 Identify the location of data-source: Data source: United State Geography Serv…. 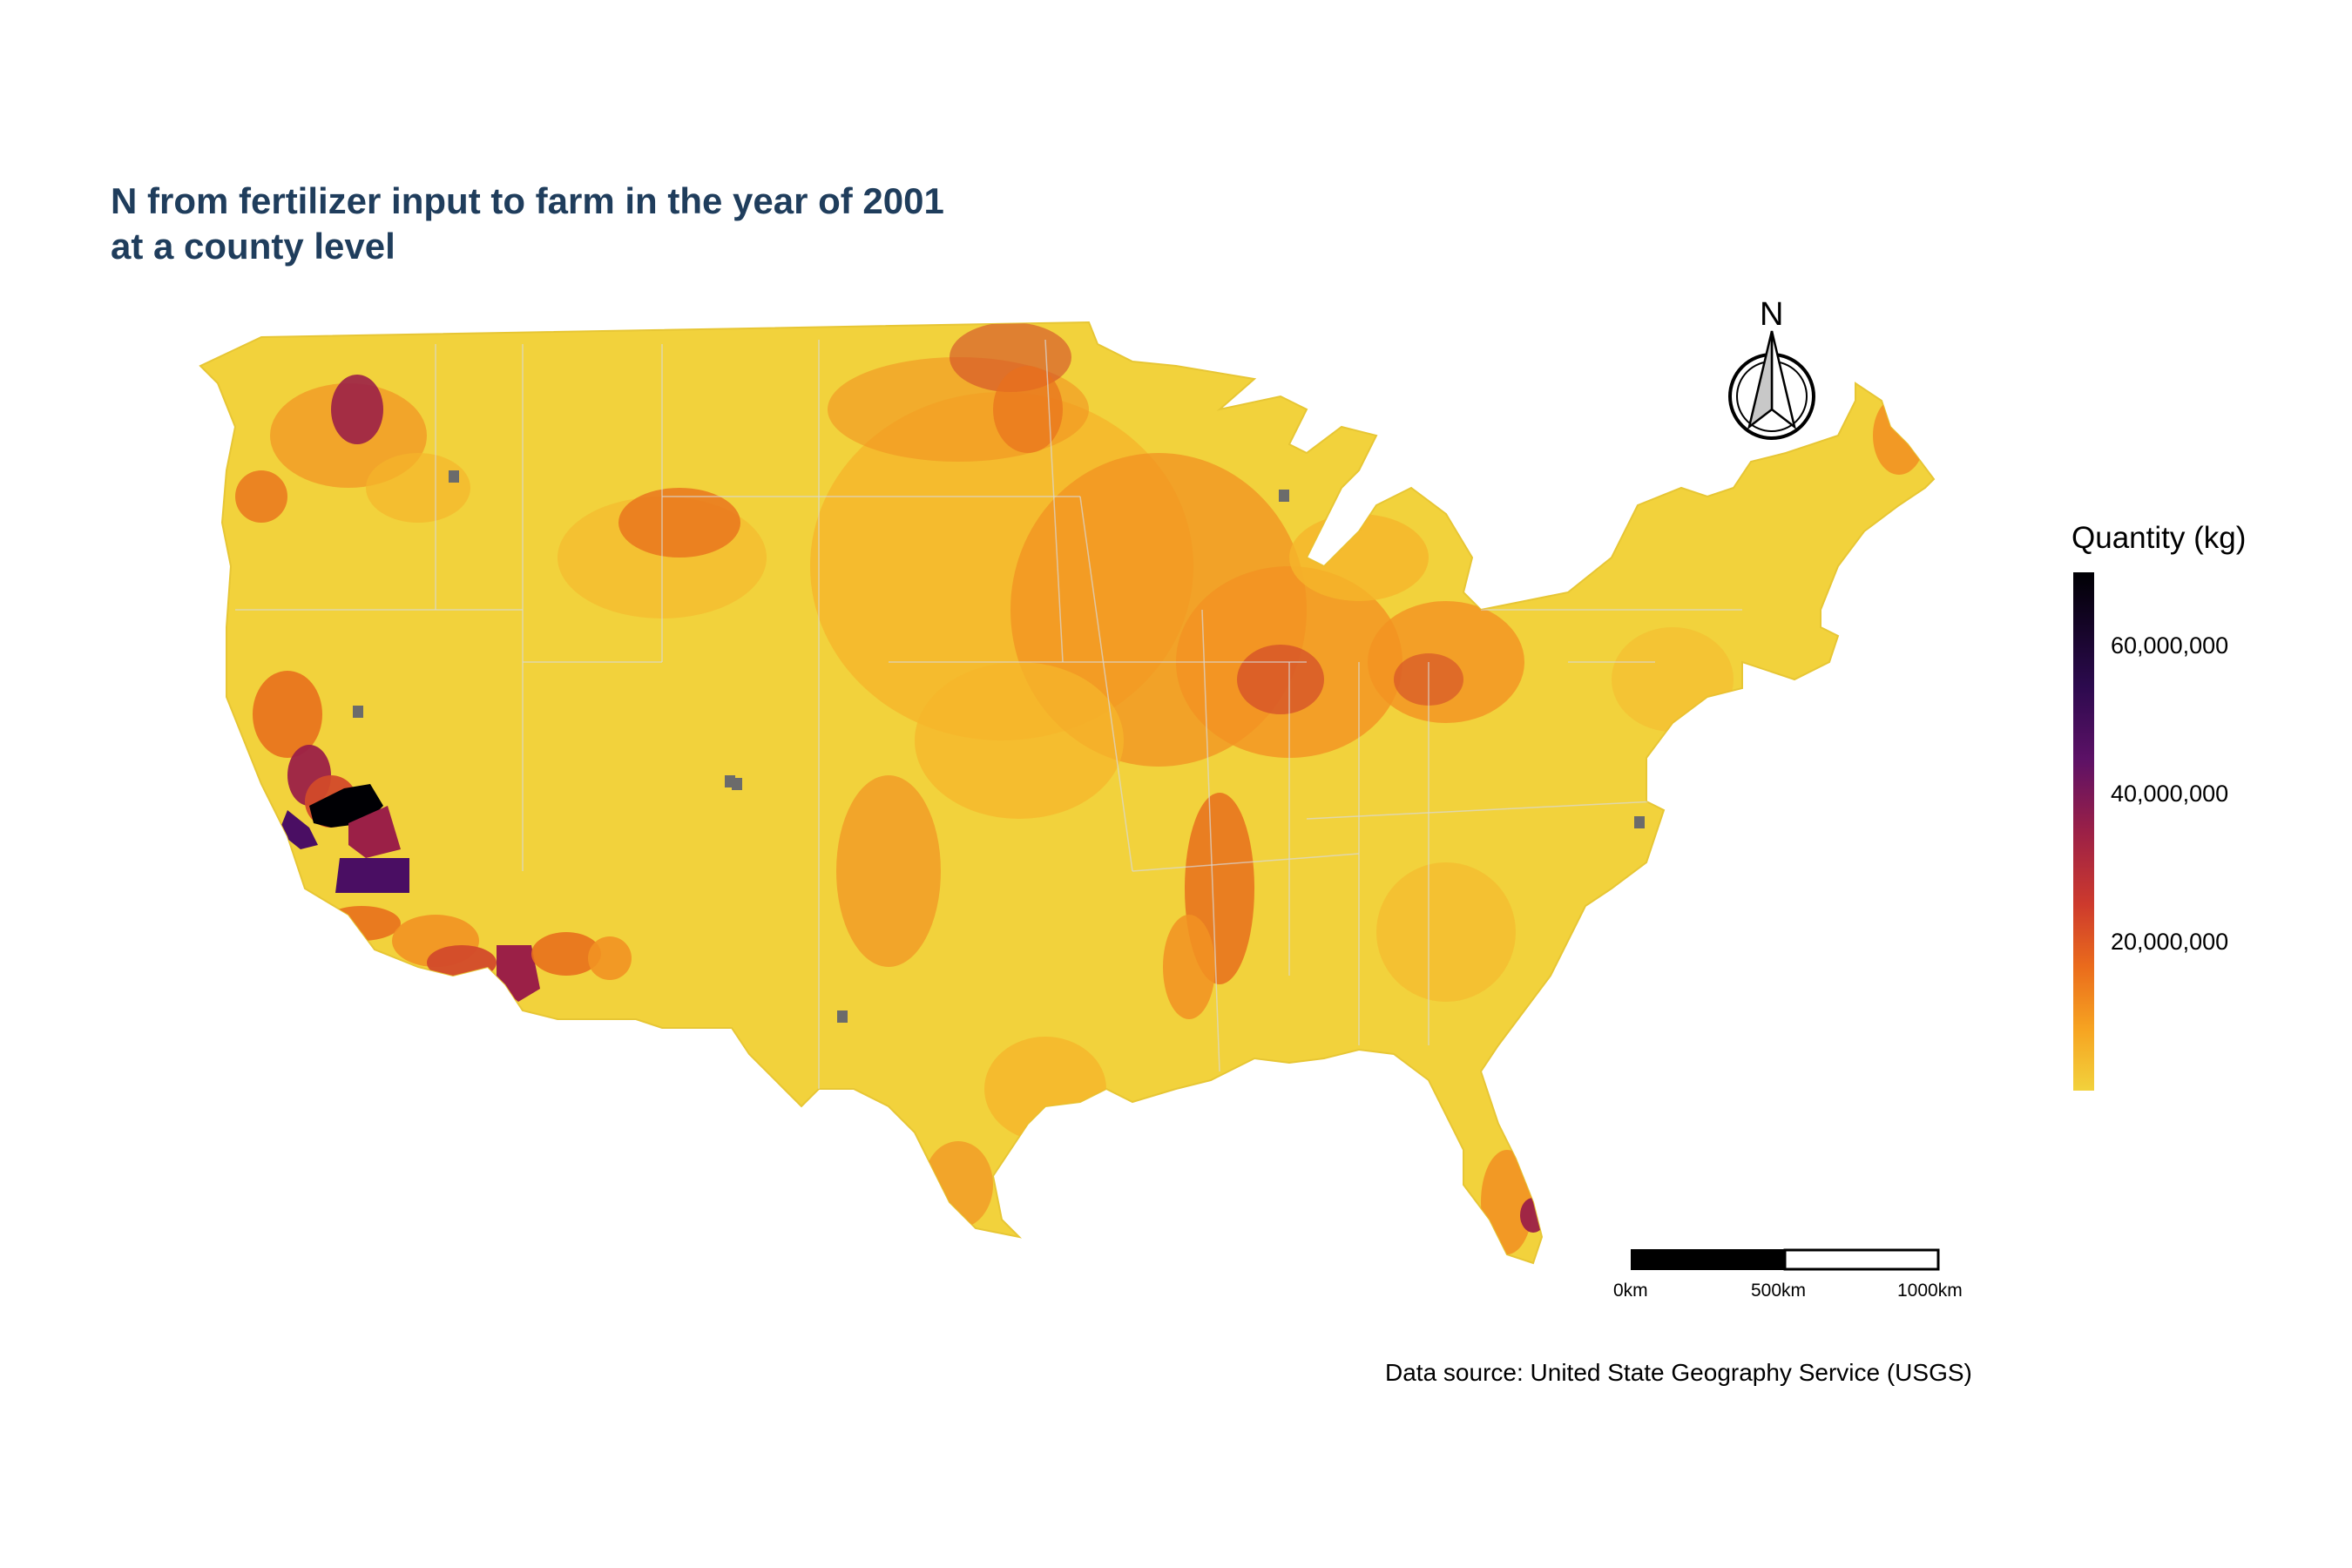
(1678, 1372).